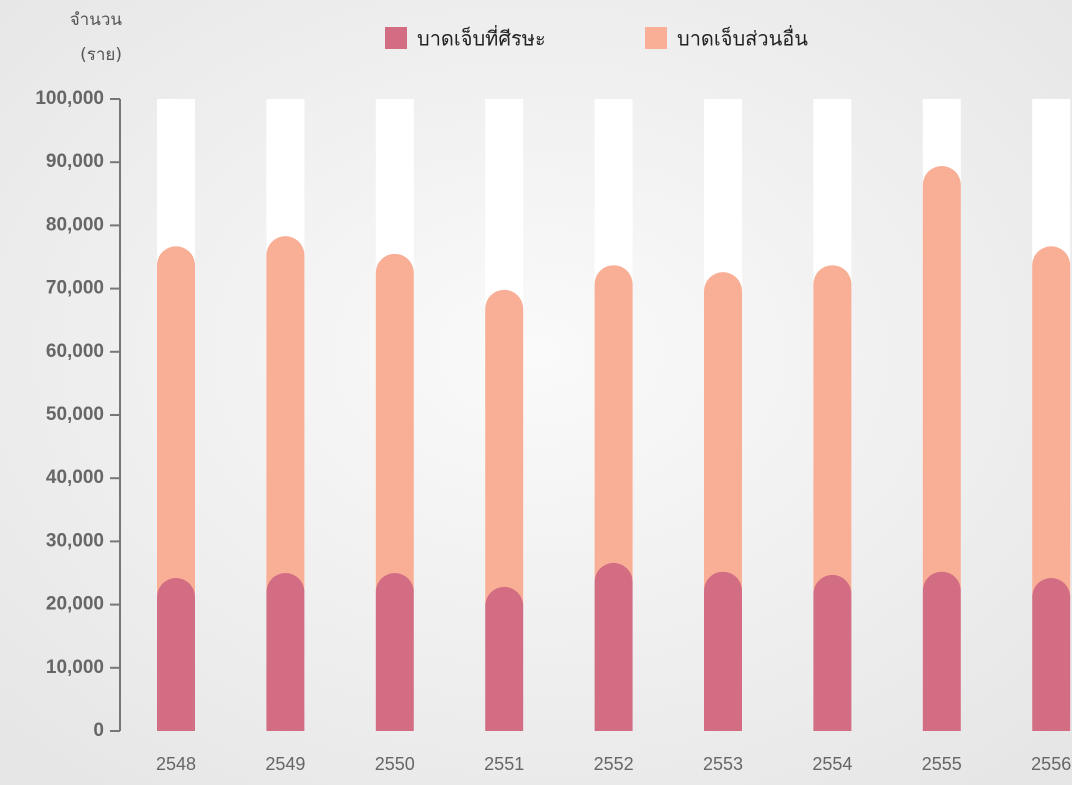  Describe the element at coordinates (723, 764) in the screenshot. I see `x-tick-label: 2553` at that location.